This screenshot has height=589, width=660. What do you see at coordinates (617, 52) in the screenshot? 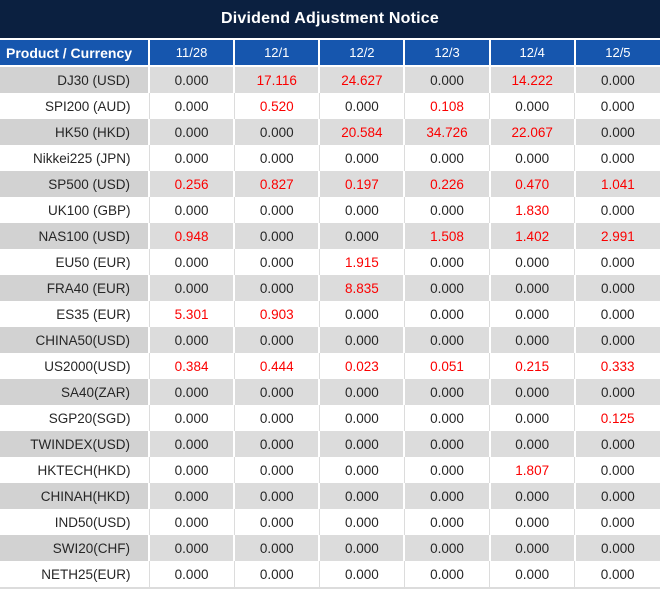
I see `column-header-date: 12/5` at bounding box center [617, 52].